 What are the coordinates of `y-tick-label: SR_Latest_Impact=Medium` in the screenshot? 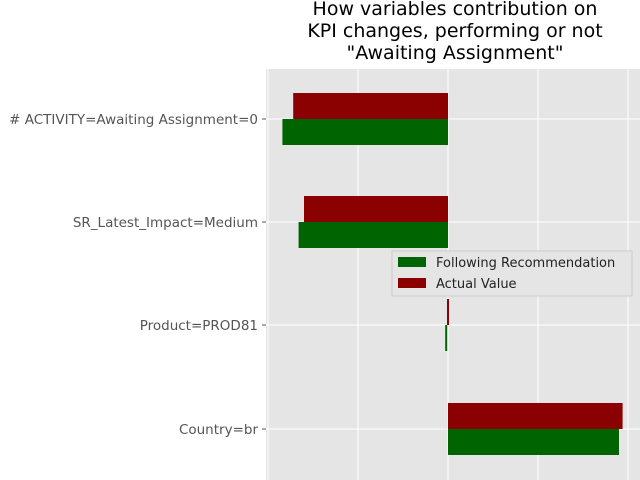 It's located at (165, 223).